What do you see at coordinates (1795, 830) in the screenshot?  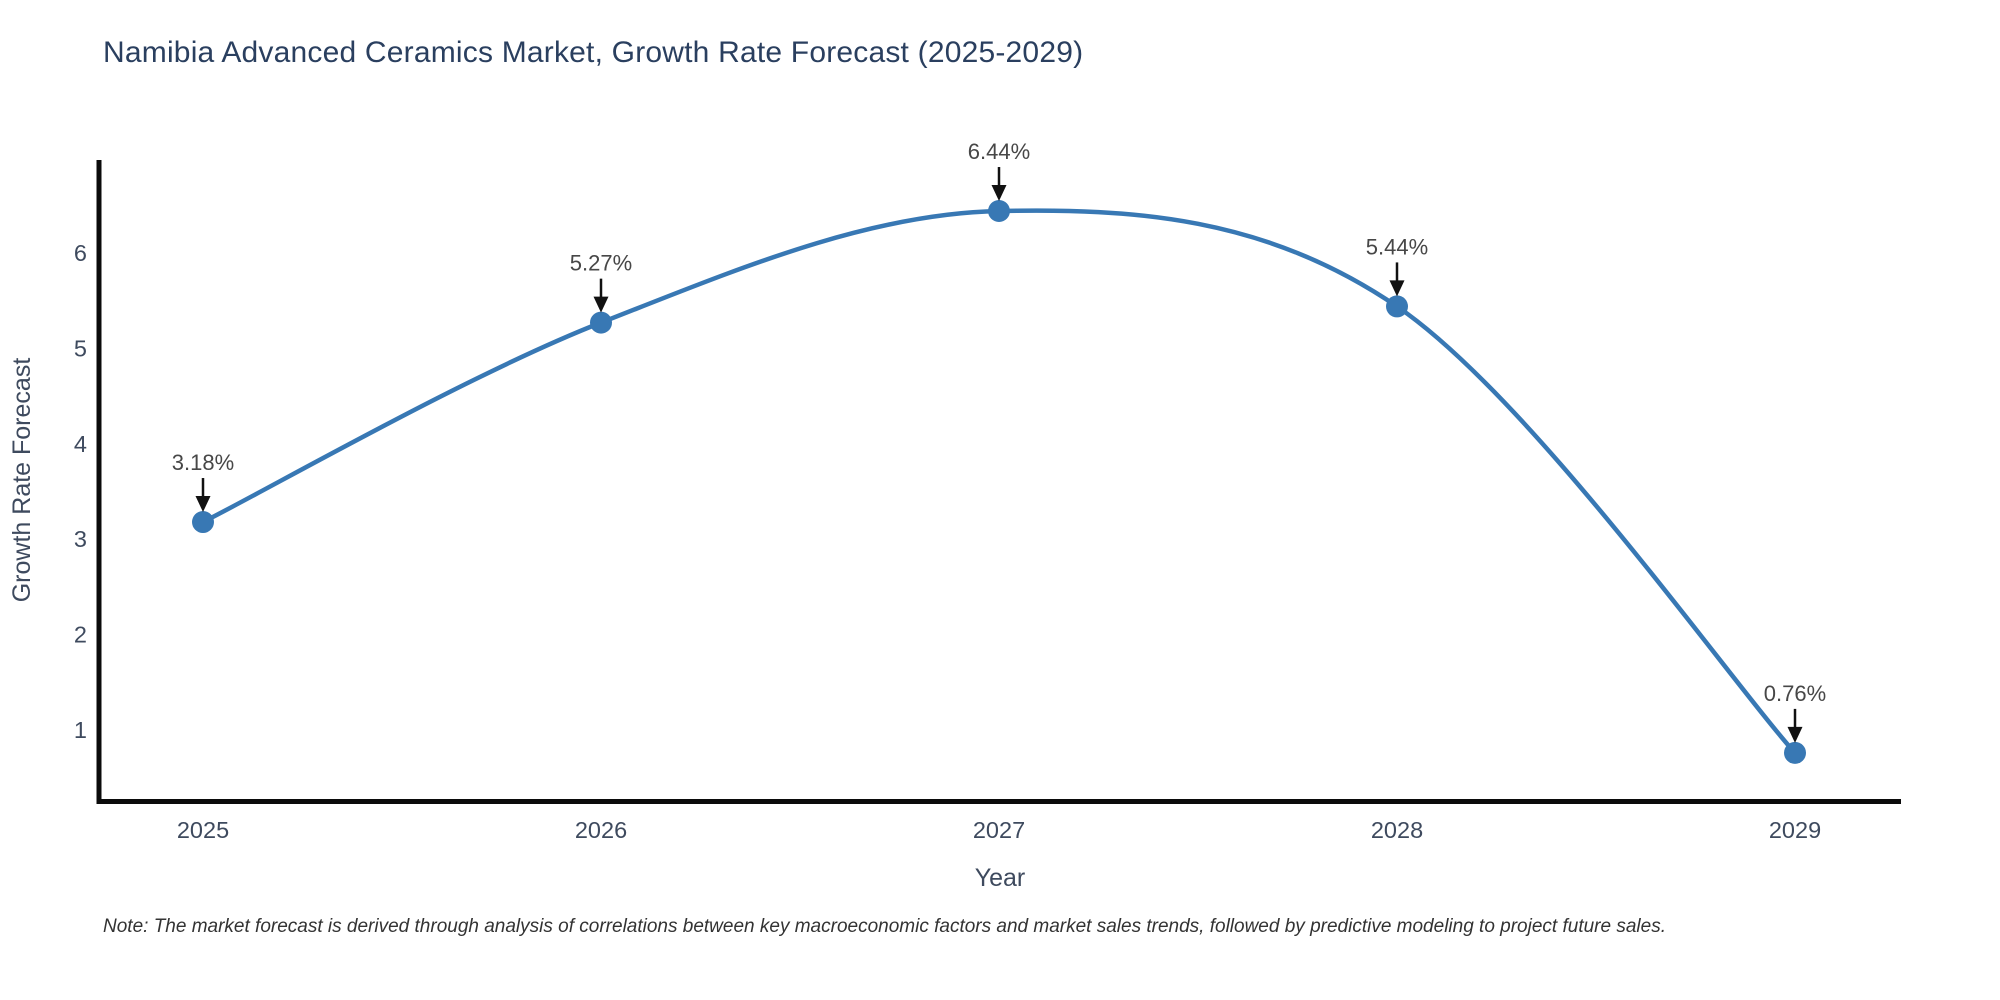 I see `x-tick-label: 2029` at bounding box center [1795, 830].